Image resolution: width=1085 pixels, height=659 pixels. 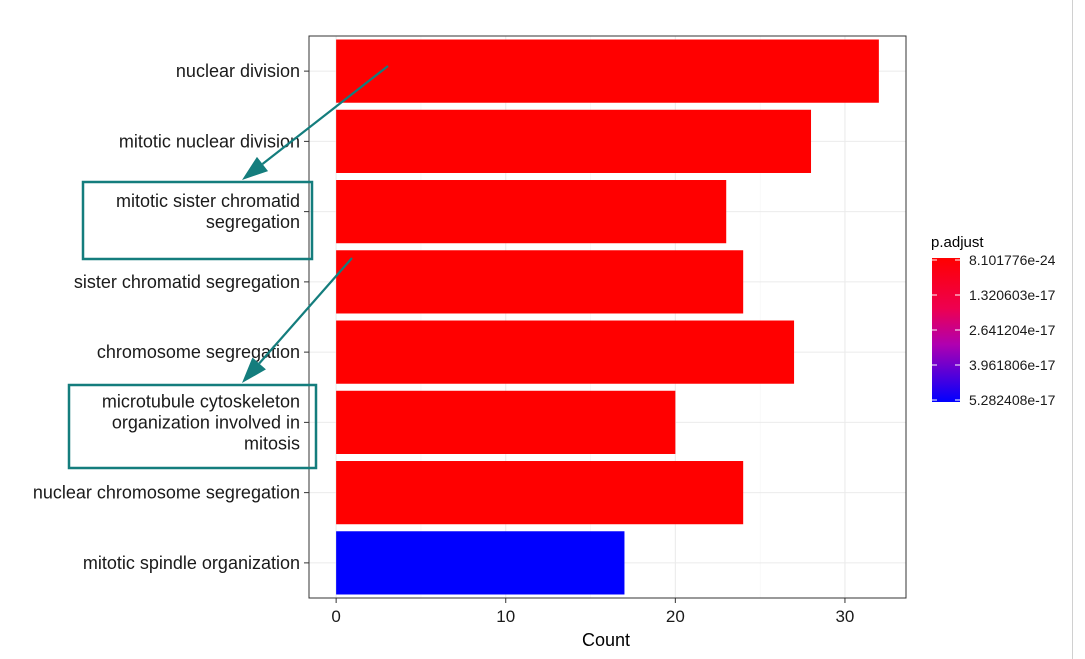 What do you see at coordinates (187, 282) in the screenshot?
I see `y-tick-label: sister chromatid segregation` at bounding box center [187, 282].